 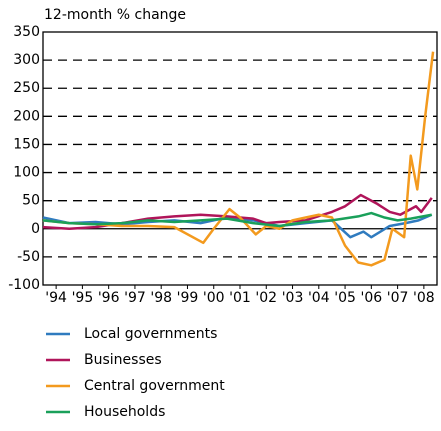 What do you see at coordinates (31, 201) in the screenshot?
I see `y-tick-label: 50` at bounding box center [31, 201].